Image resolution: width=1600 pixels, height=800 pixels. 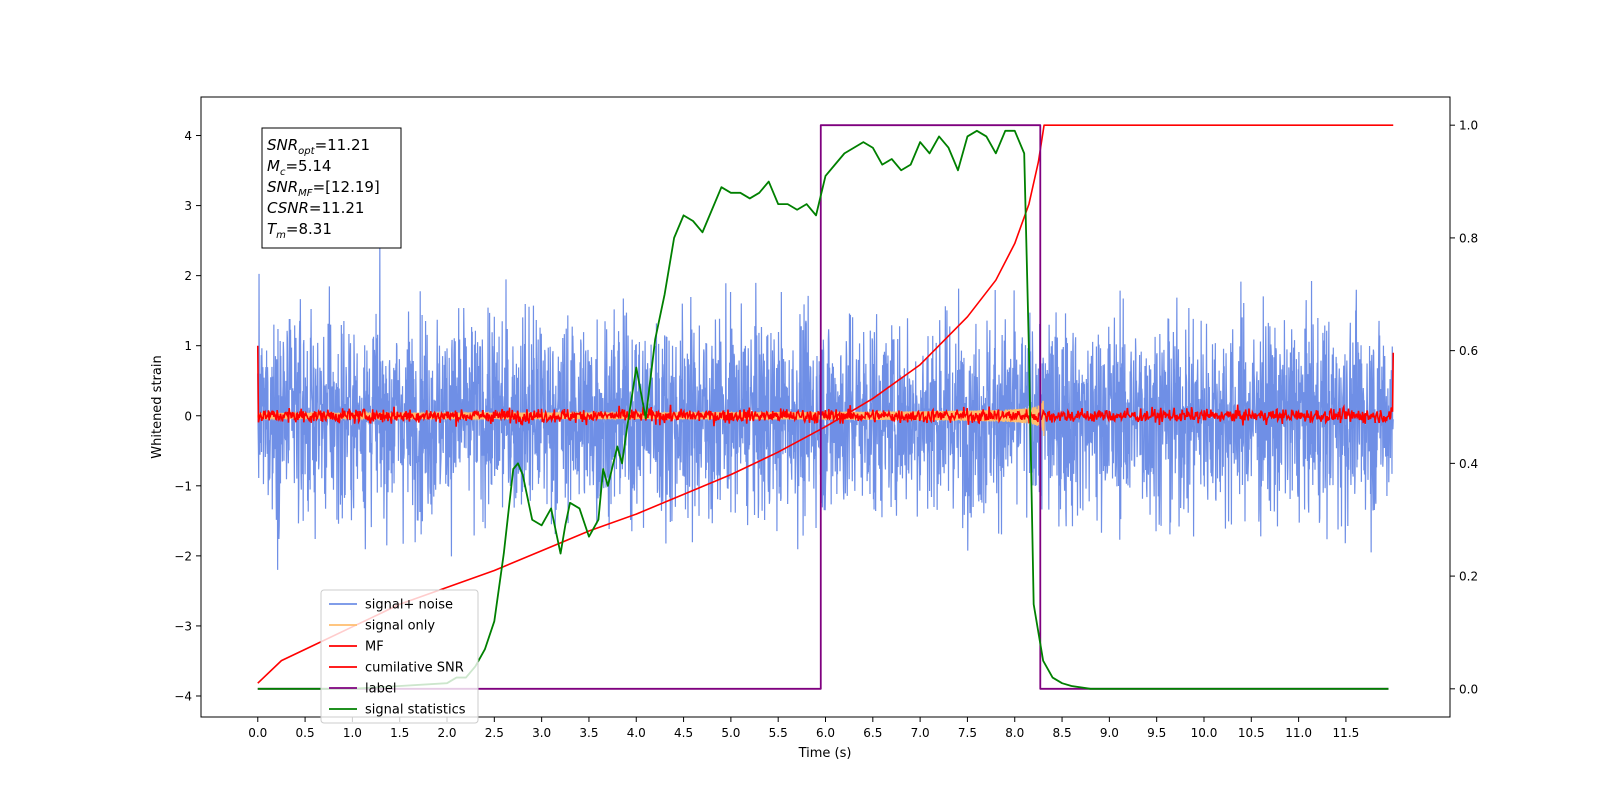 I want to click on x-tick-label: 1.5, so click(x=399, y=733).